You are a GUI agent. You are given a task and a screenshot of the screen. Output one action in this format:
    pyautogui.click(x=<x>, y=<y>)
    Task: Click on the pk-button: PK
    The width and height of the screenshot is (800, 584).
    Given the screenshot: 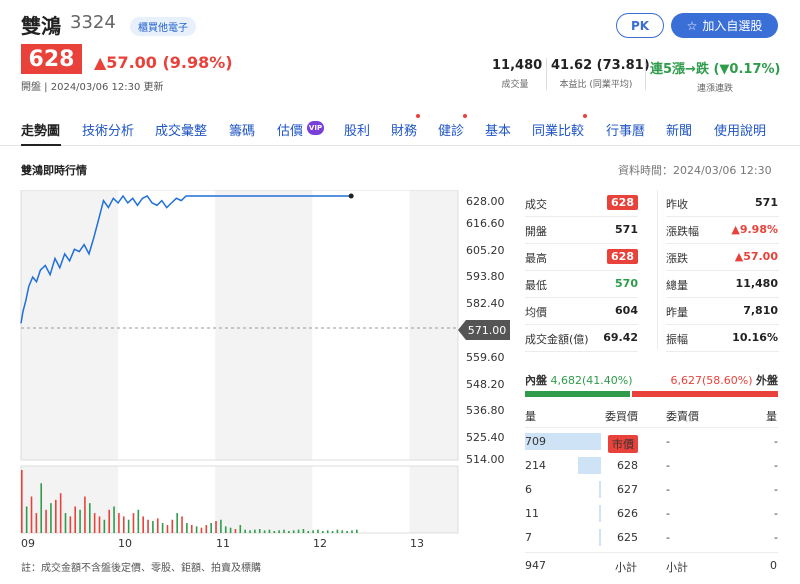 What is the action you would take?
    pyautogui.click(x=640, y=25)
    